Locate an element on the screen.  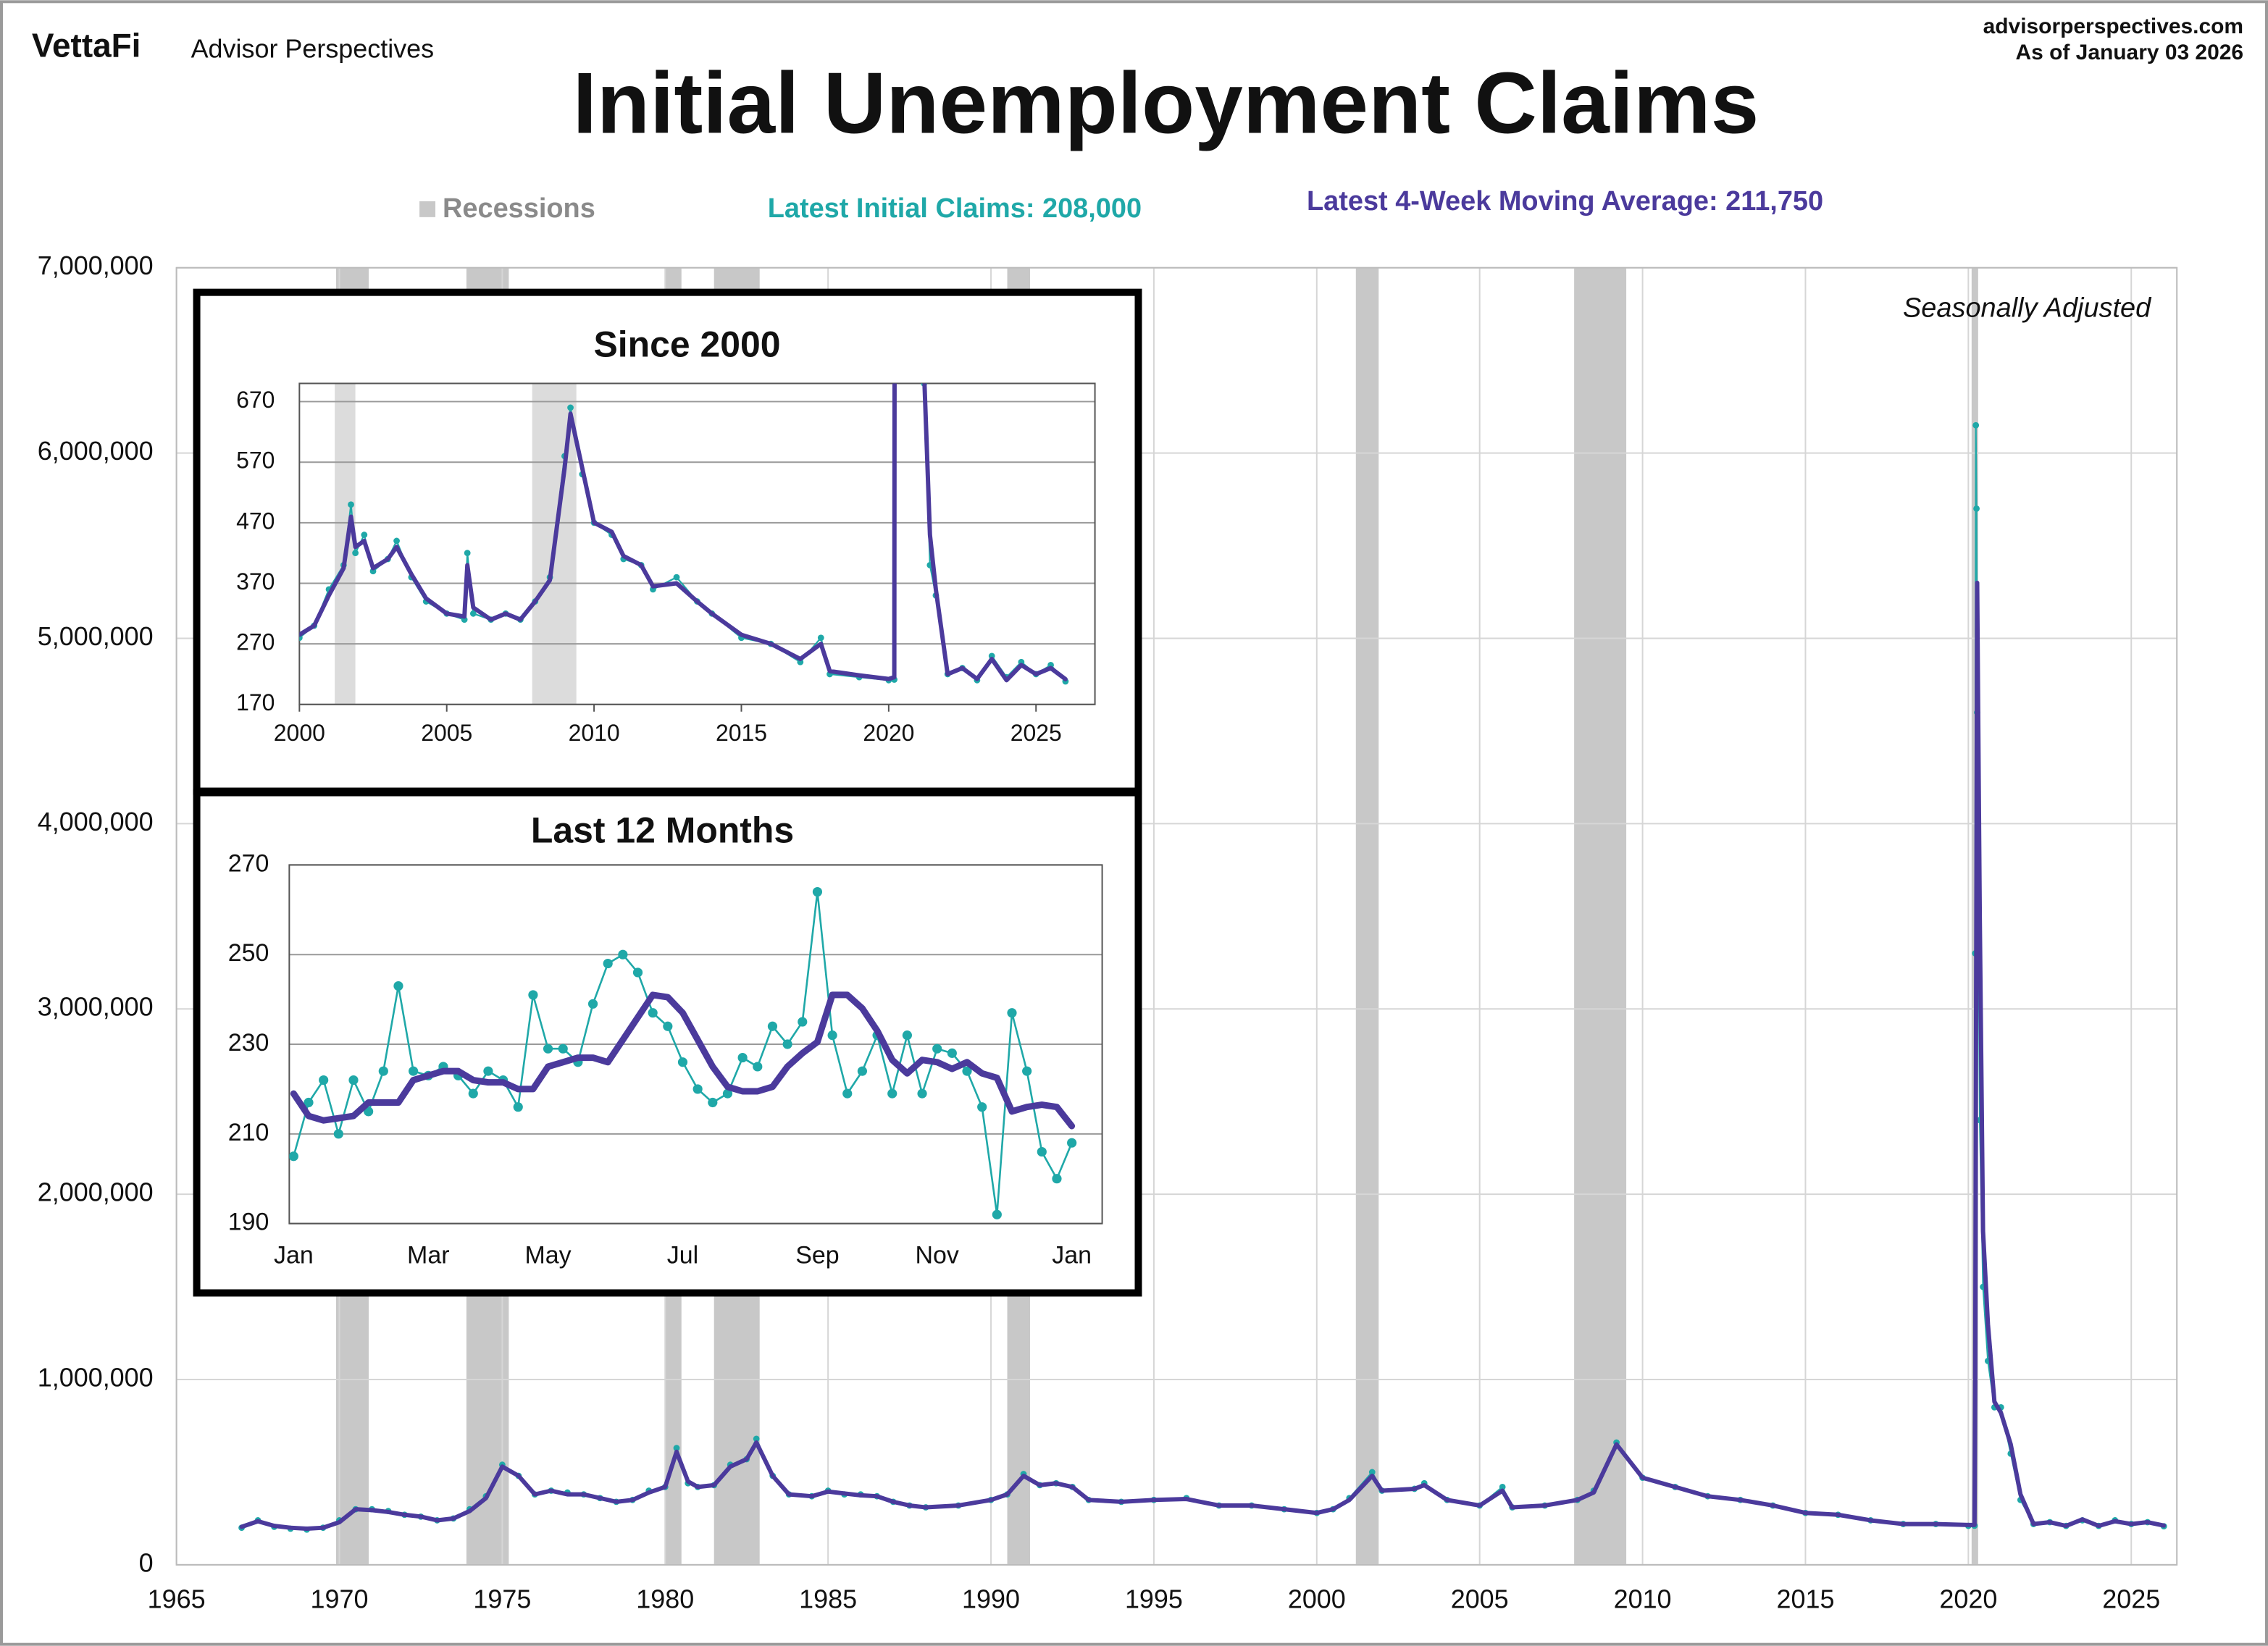
plot-frame is located at coordinates (696, 1044).